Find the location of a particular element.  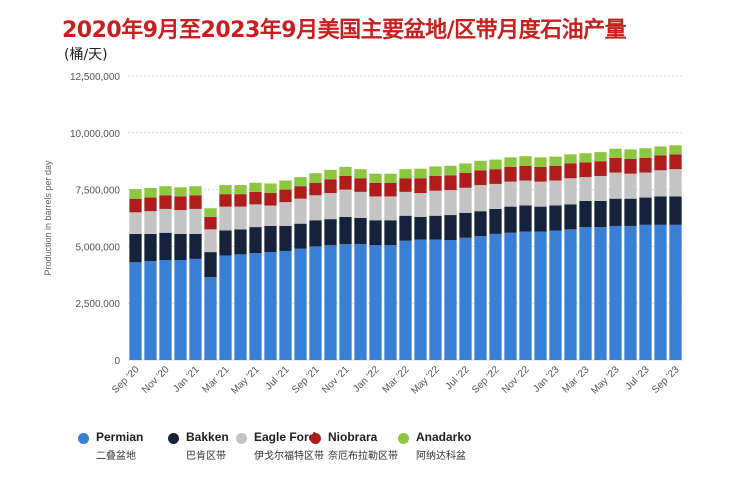

legend-sublabel: 奈厄布拉勒区带 is located at coordinates (363, 456).